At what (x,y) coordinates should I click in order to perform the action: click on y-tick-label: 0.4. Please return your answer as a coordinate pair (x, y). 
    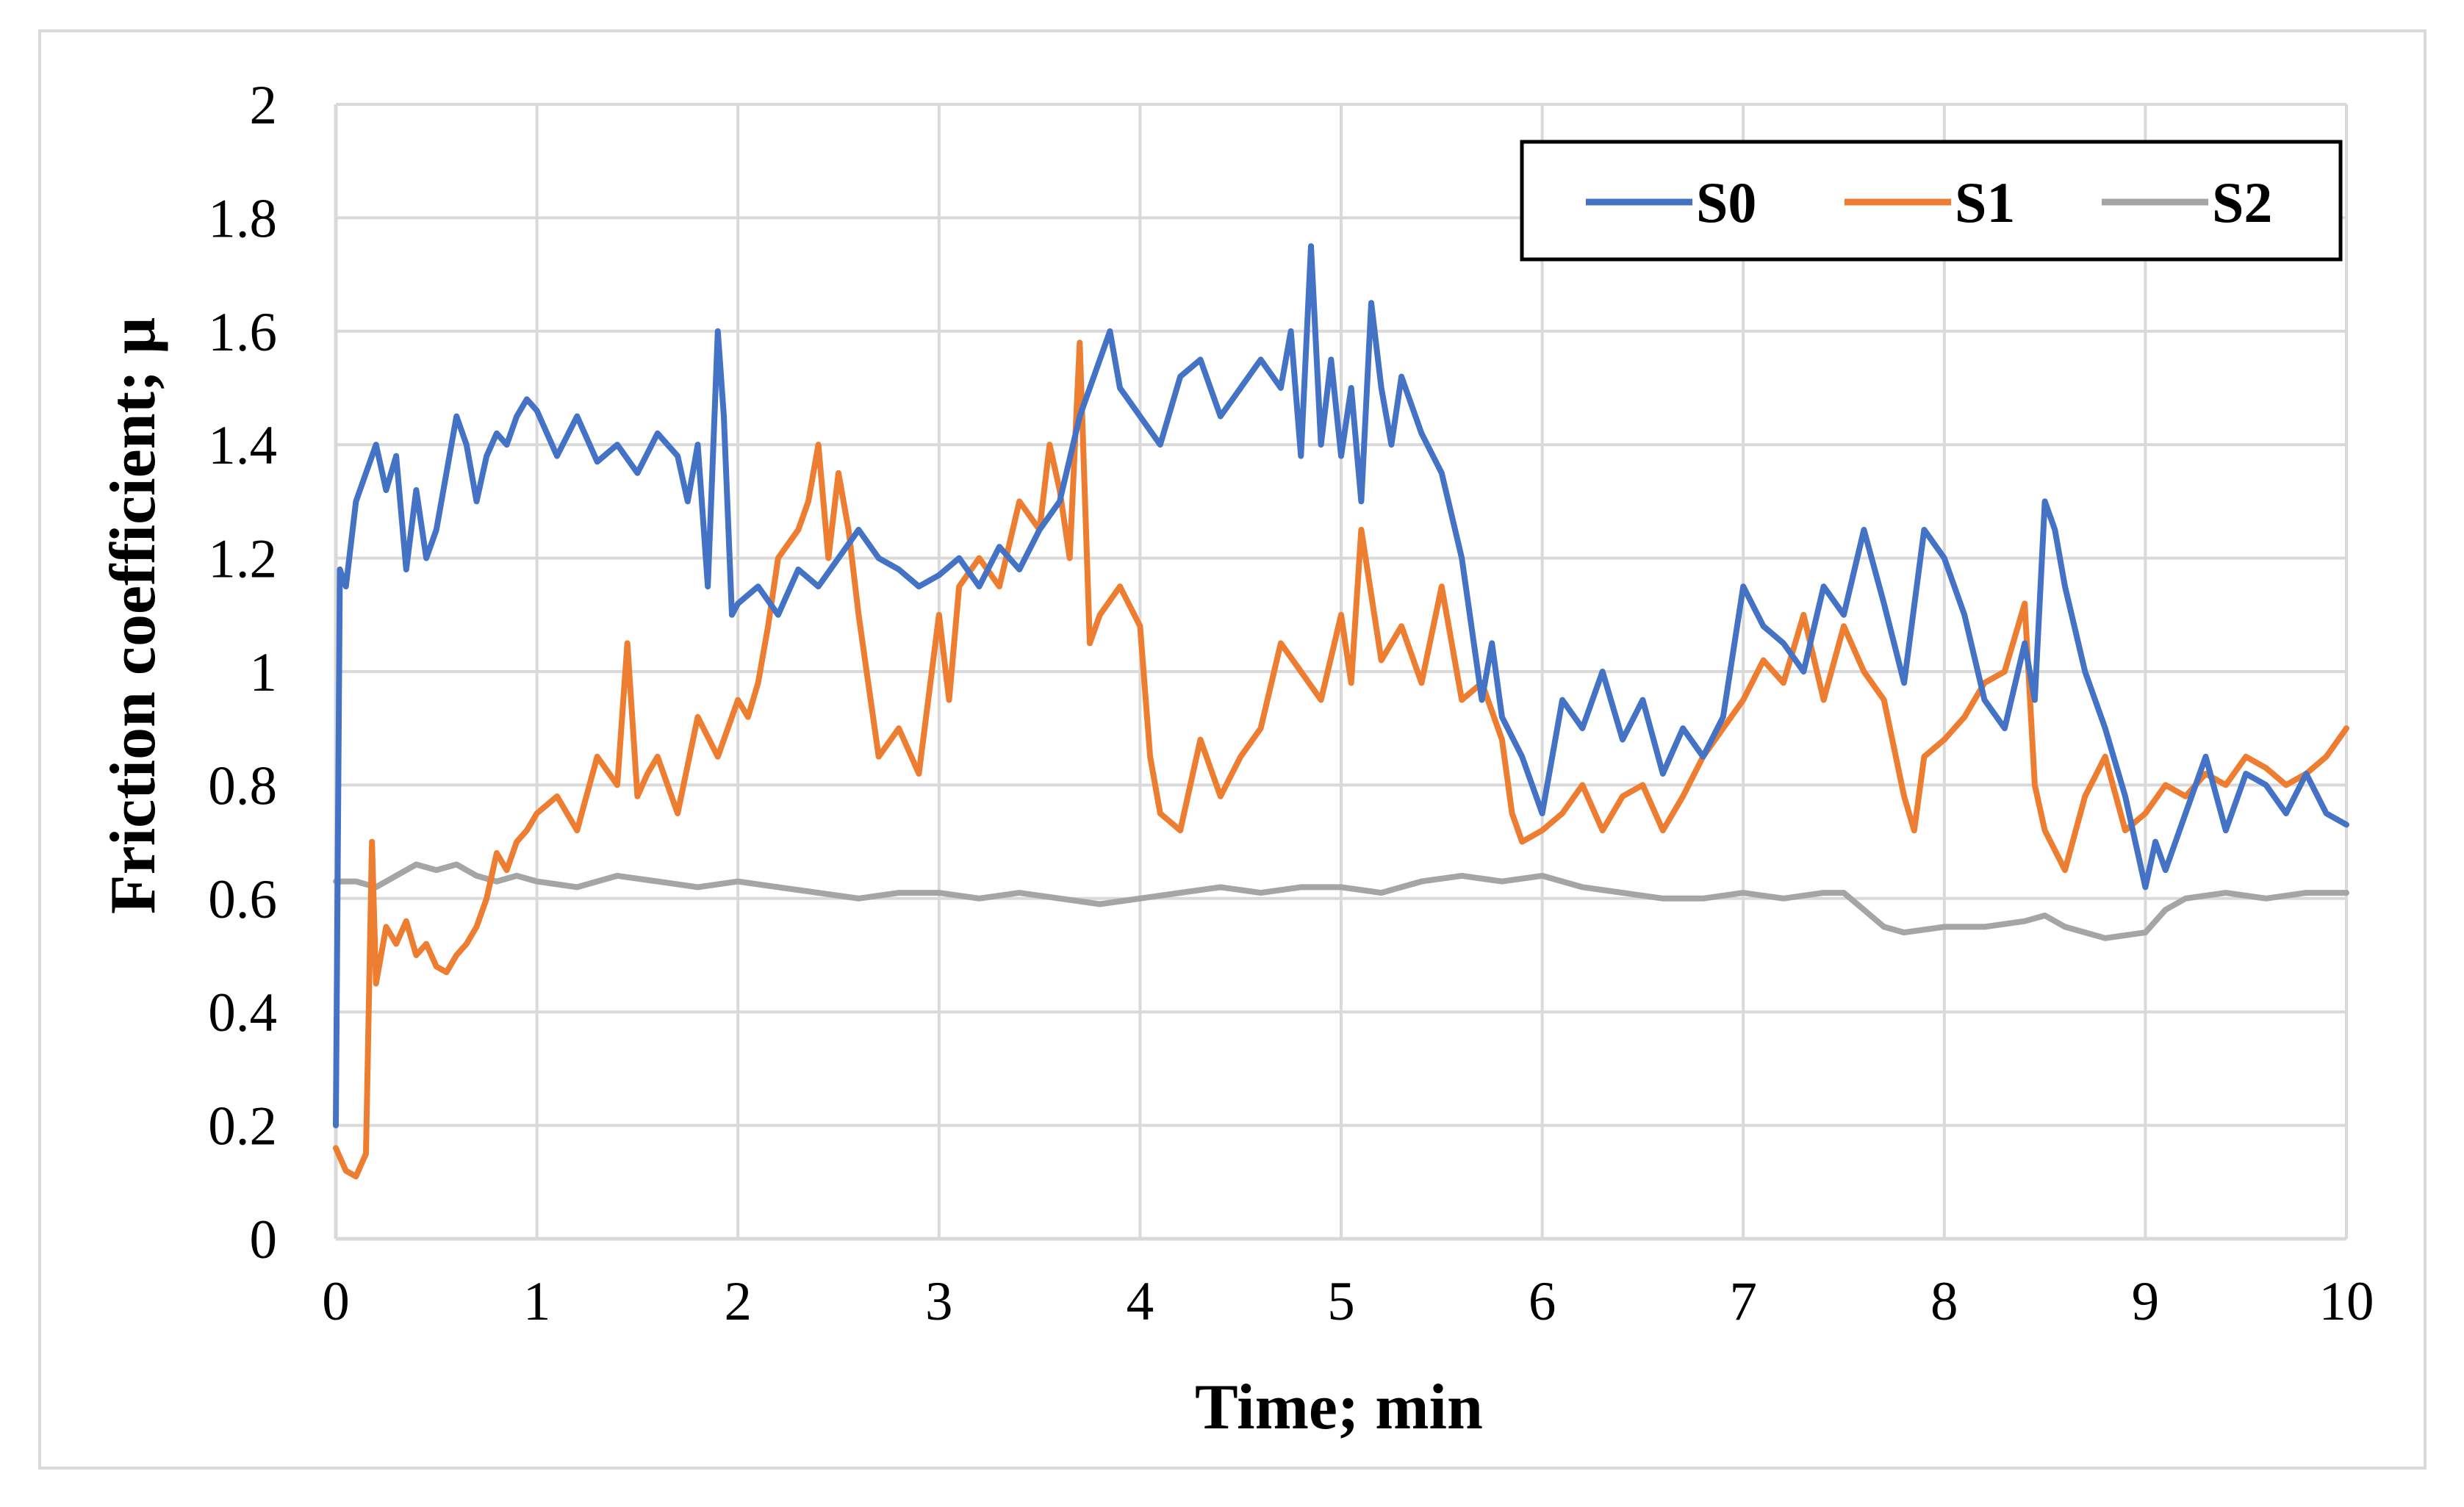
    Looking at the image, I should click on (243, 1012).